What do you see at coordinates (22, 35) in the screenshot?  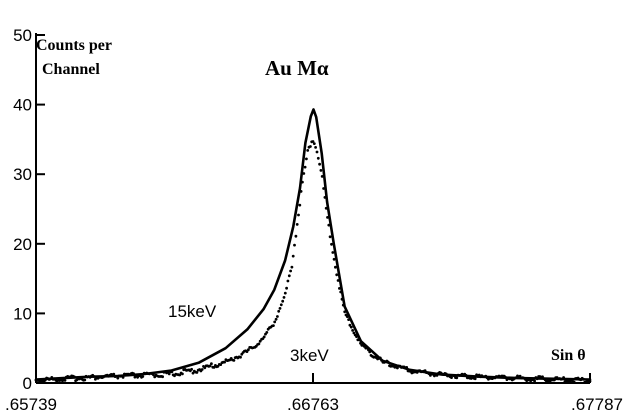 I see `y-tick-label: 50` at bounding box center [22, 35].